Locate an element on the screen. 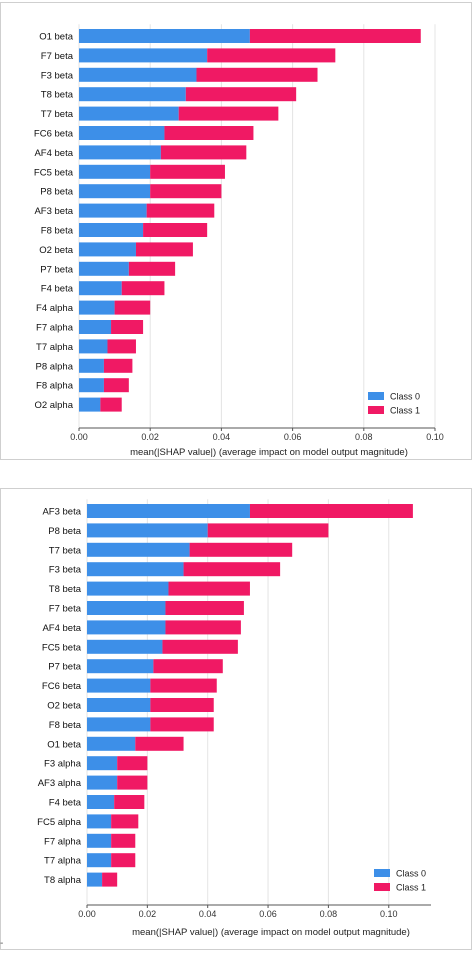 The width and height of the screenshot is (474, 953). category-label: FC5 beta is located at coordinates (62, 647).